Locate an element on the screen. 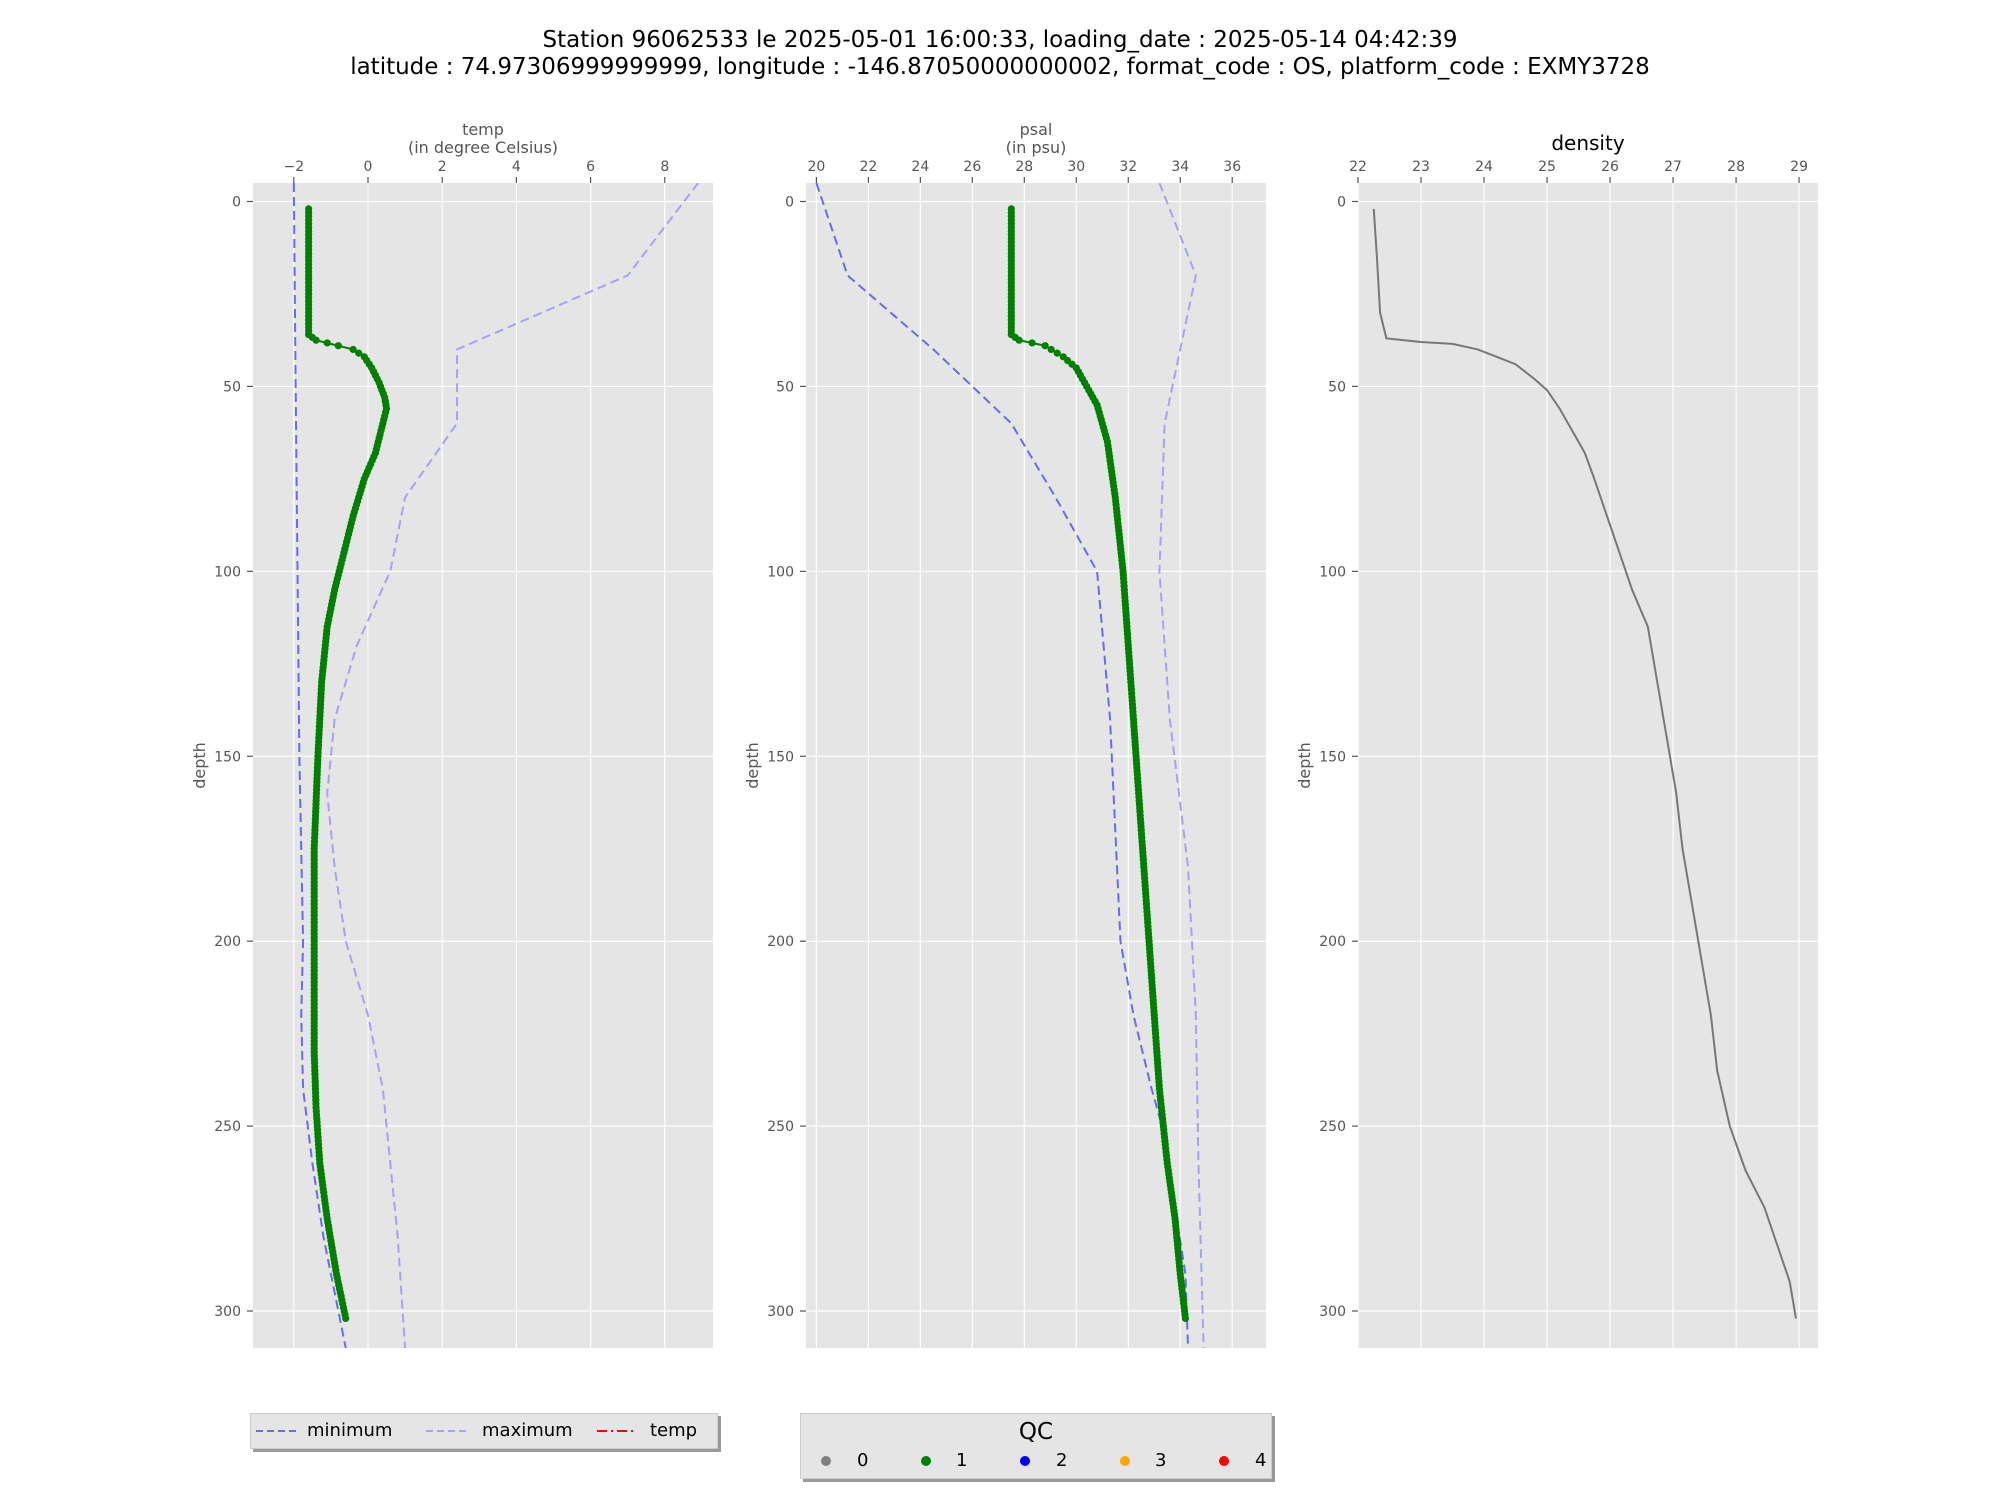 This screenshot has width=2000, height=1500. x-tick-label-psal: 32 is located at coordinates (1128, 167).